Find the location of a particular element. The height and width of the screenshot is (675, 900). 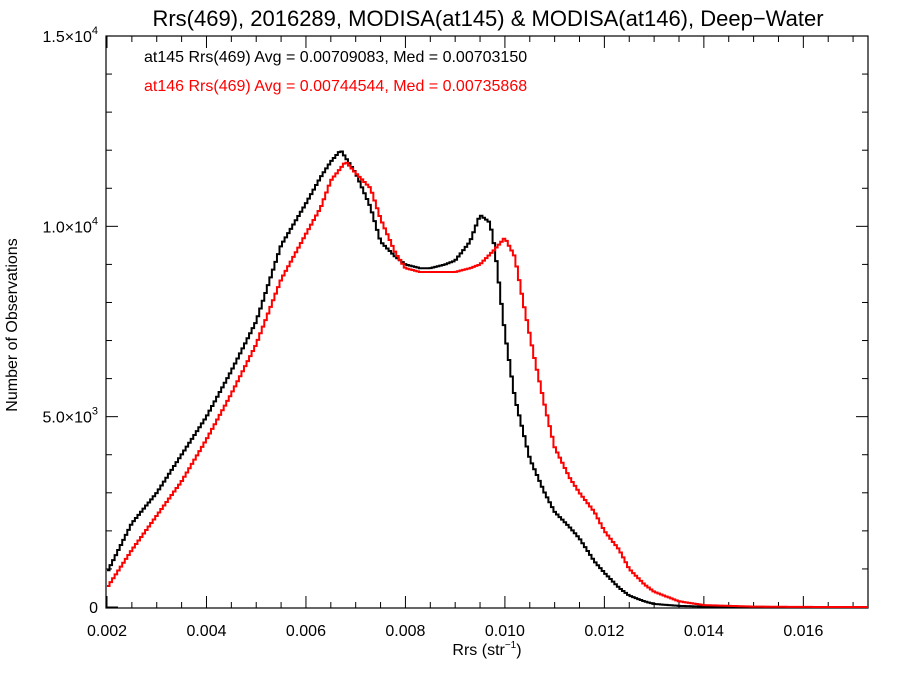

x-axis-label-superscript: −1 is located at coordinates (511, 645).